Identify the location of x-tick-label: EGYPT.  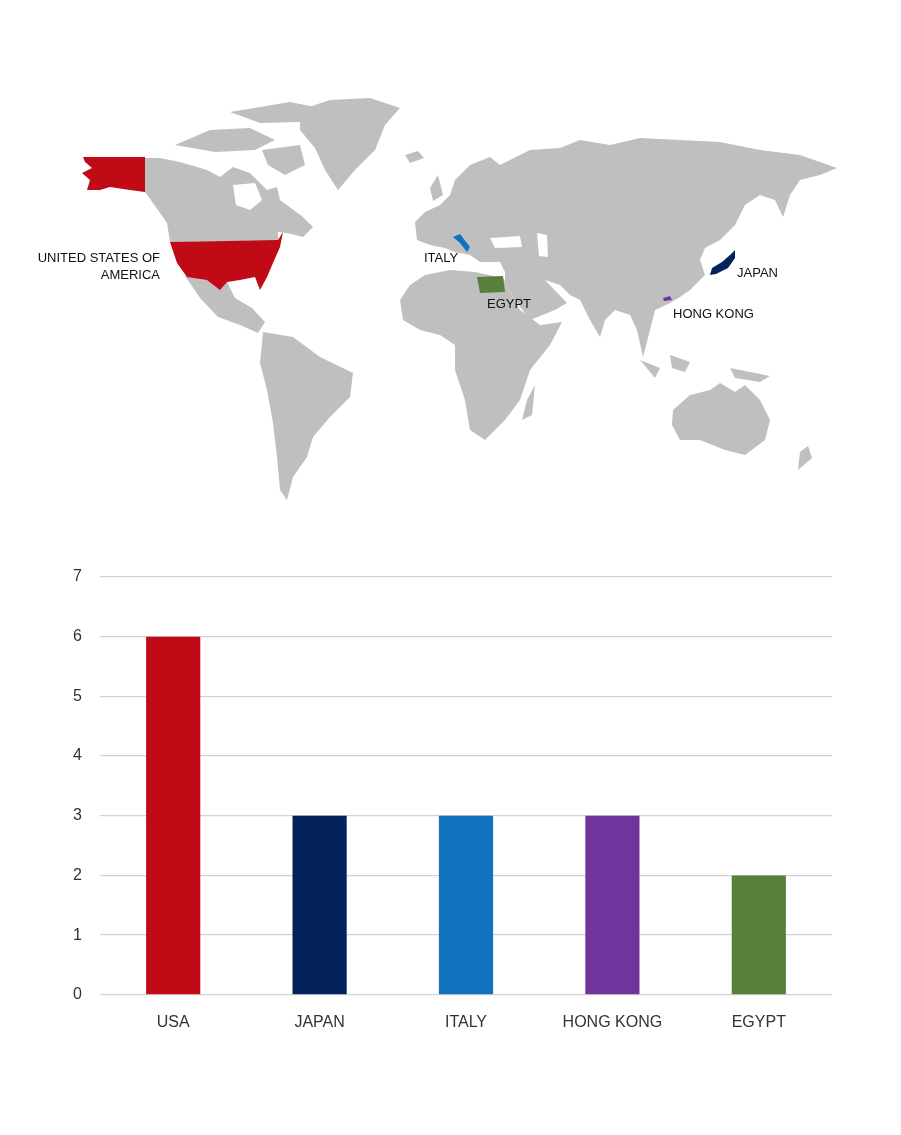
(759, 1021).